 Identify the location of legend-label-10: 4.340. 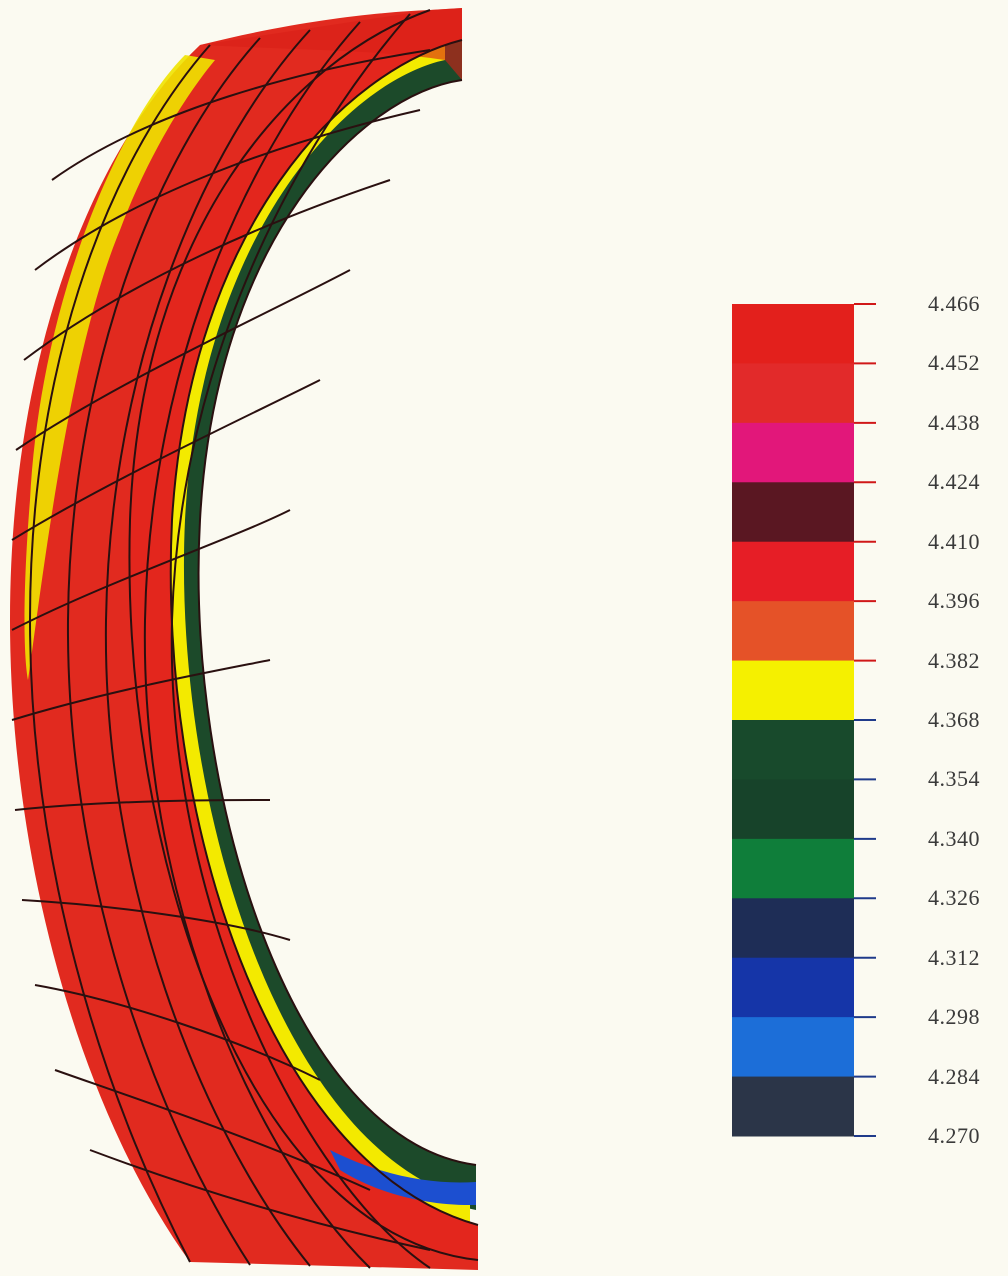
(954, 838).